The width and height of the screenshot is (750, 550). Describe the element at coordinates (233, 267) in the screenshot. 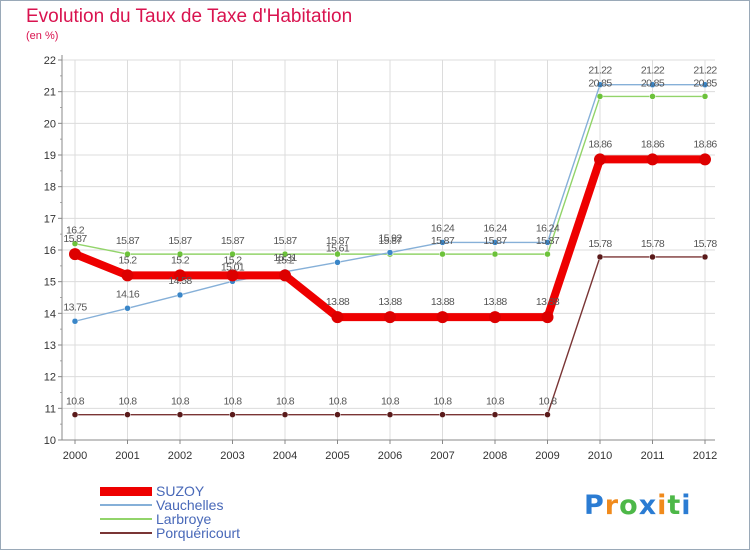

I see `data-label: 15.01` at that location.